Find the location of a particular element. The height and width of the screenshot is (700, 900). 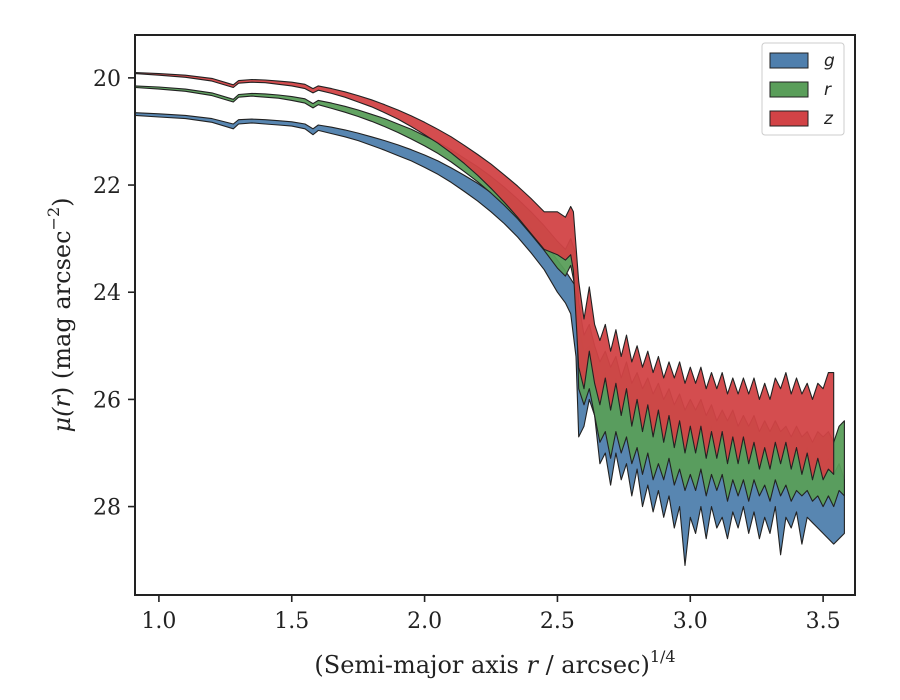

y-axis-ticks: 20 22 24 26 28 is located at coordinates (114, 294).